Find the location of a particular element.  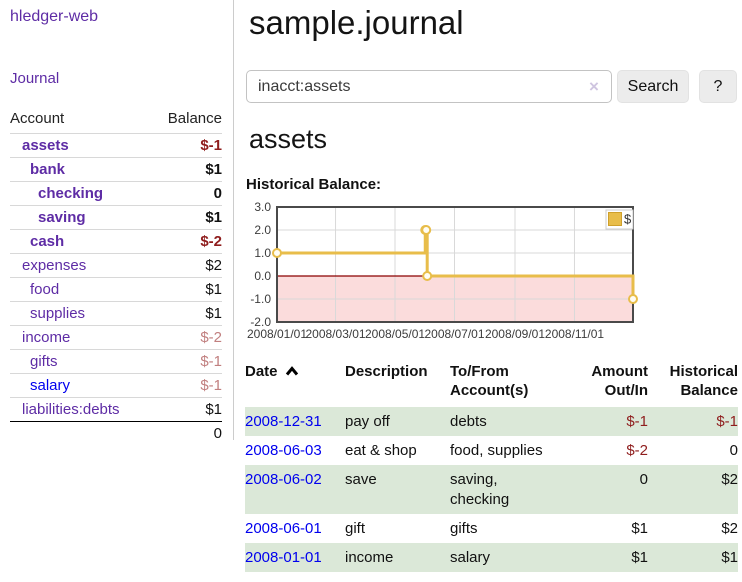

y-tick-label: 0.0 is located at coordinates (262, 276).